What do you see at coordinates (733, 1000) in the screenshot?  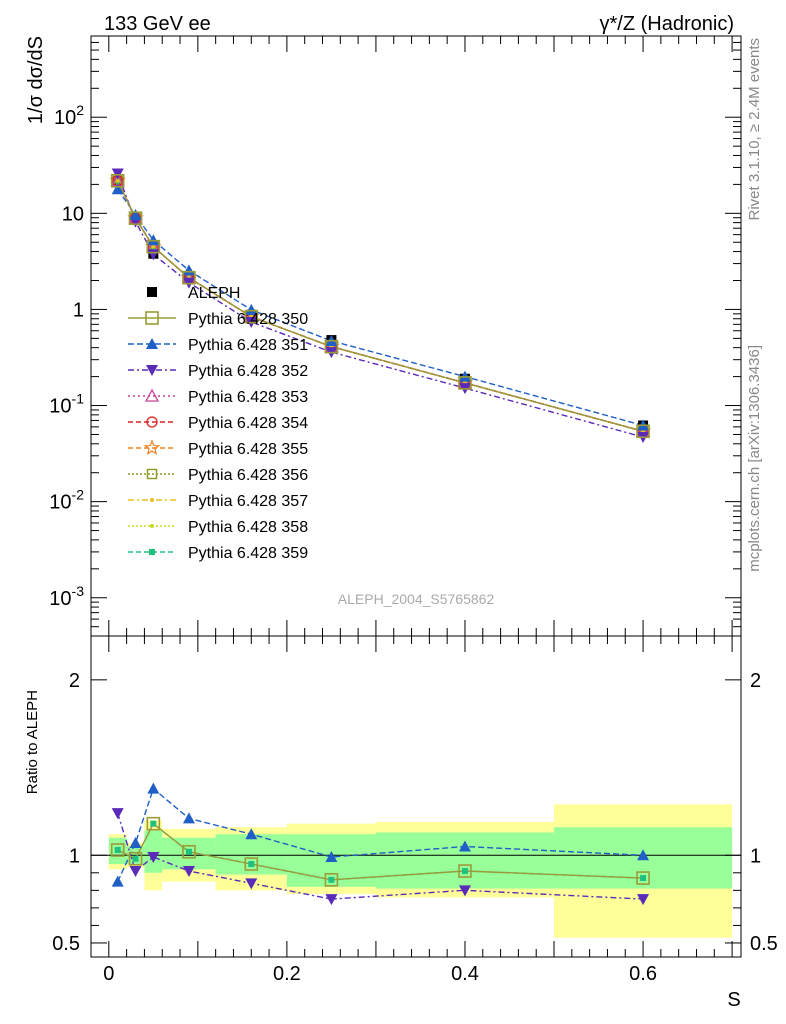 I see `x-axis-title: S` at bounding box center [733, 1000].